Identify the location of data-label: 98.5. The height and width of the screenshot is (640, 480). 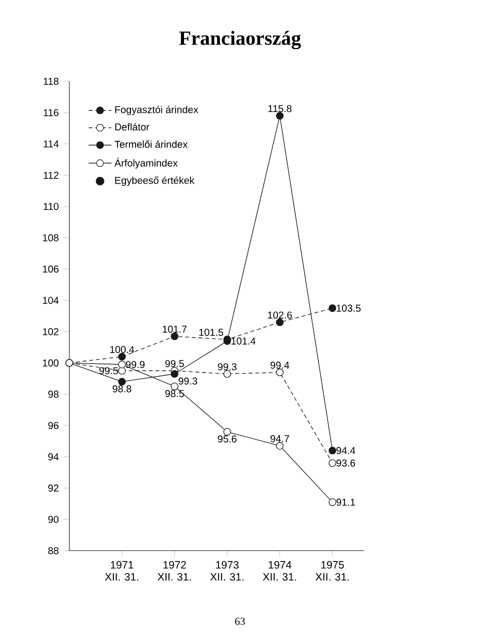
(174, 394).